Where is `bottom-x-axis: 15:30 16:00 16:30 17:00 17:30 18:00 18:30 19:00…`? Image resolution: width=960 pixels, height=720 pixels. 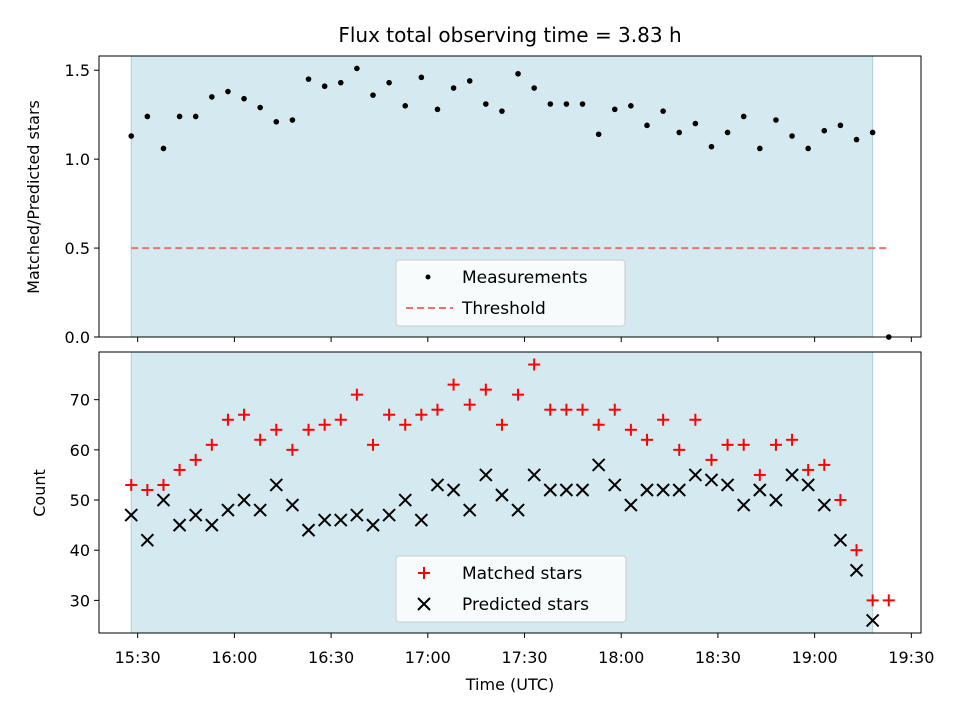 bottom-x-axis: 15:30 16:00 16:30 17:00 17:30 18:00 18:30 19:00… is located at coordinates (524, 650).